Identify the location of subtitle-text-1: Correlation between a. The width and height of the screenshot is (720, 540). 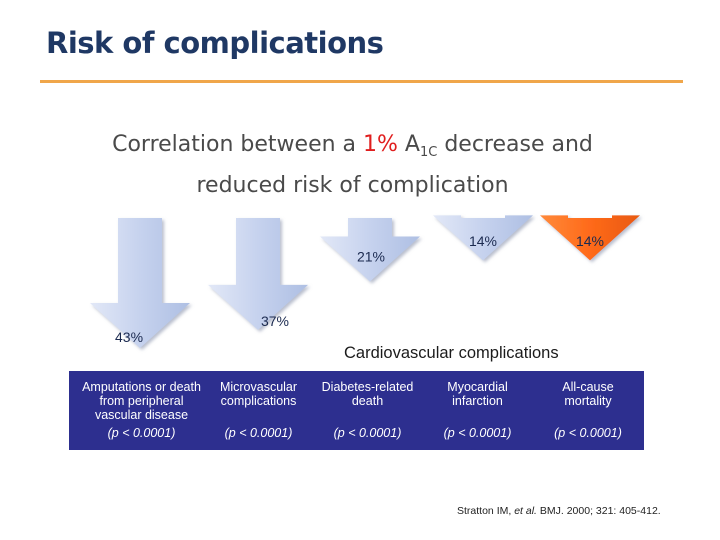
(238, 144).